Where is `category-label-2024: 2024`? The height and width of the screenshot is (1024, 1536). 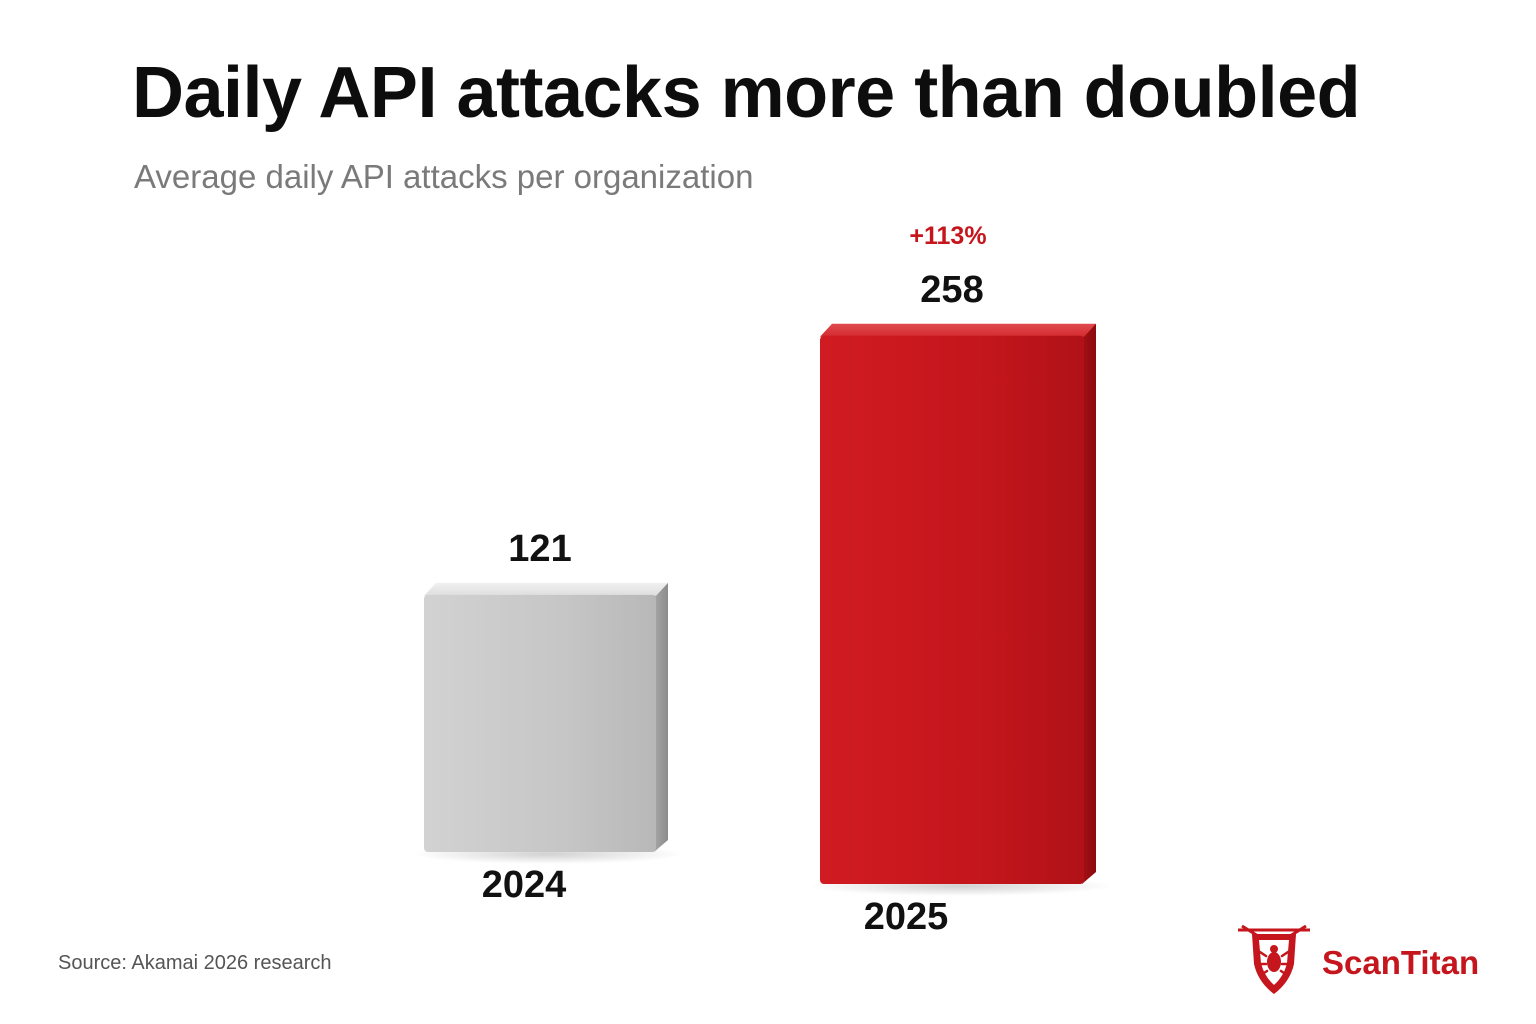
category-label-2024: 2024 is located at coordinates (524, 885).